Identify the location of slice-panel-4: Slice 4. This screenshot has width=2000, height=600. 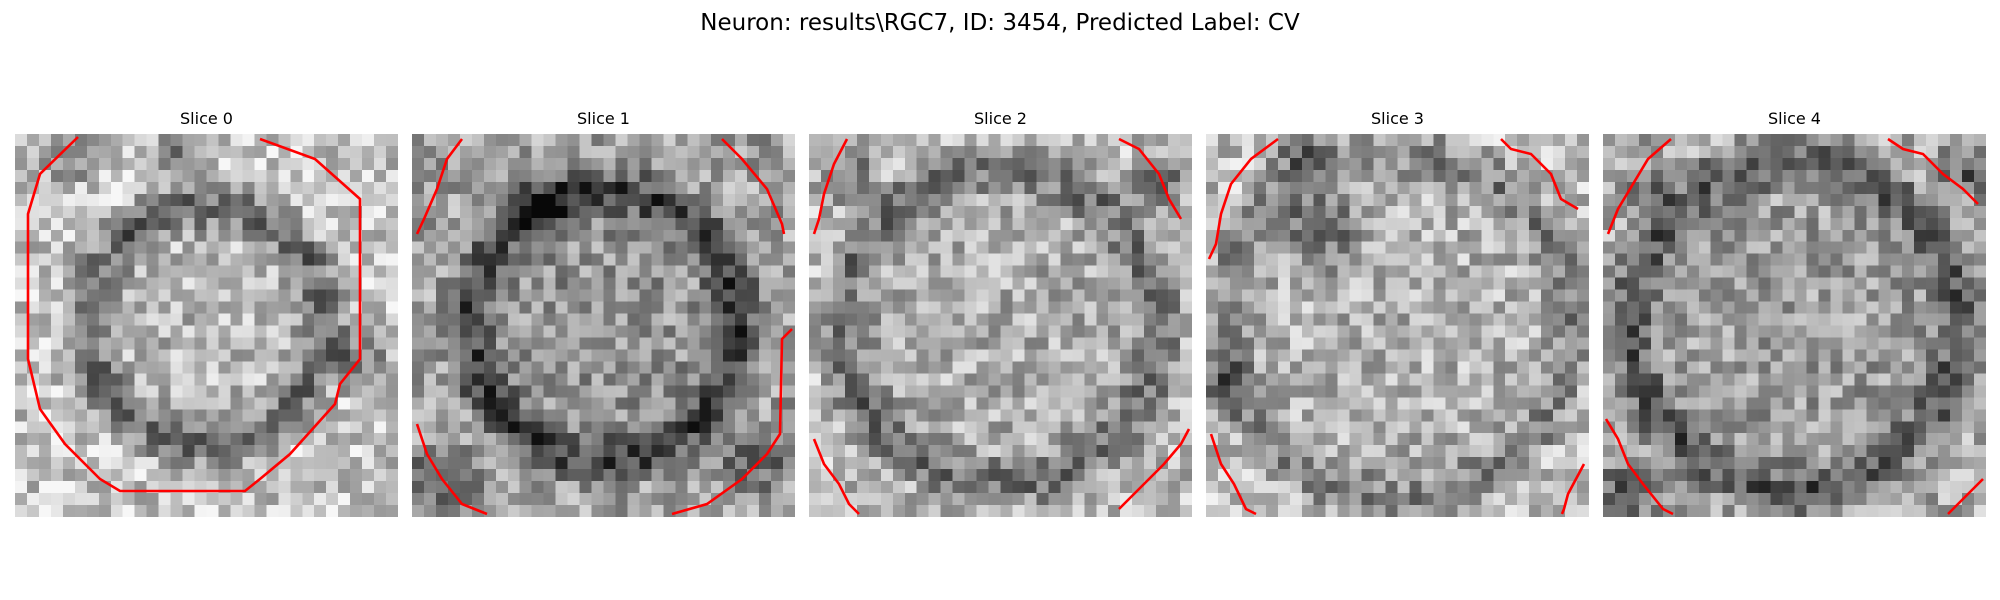
(1794, 313).